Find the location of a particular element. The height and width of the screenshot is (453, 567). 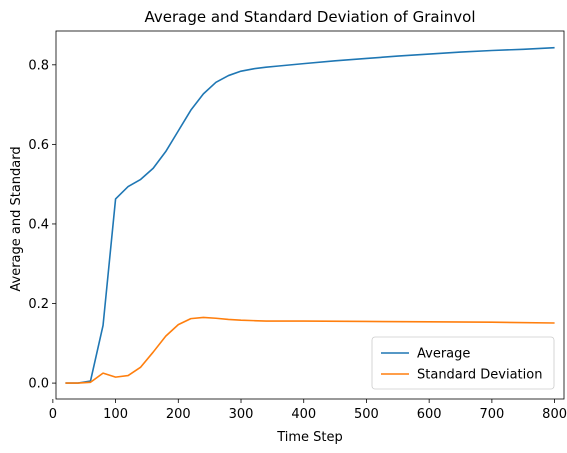

x-tick-label: 700 is located at coordinates (491, 414).